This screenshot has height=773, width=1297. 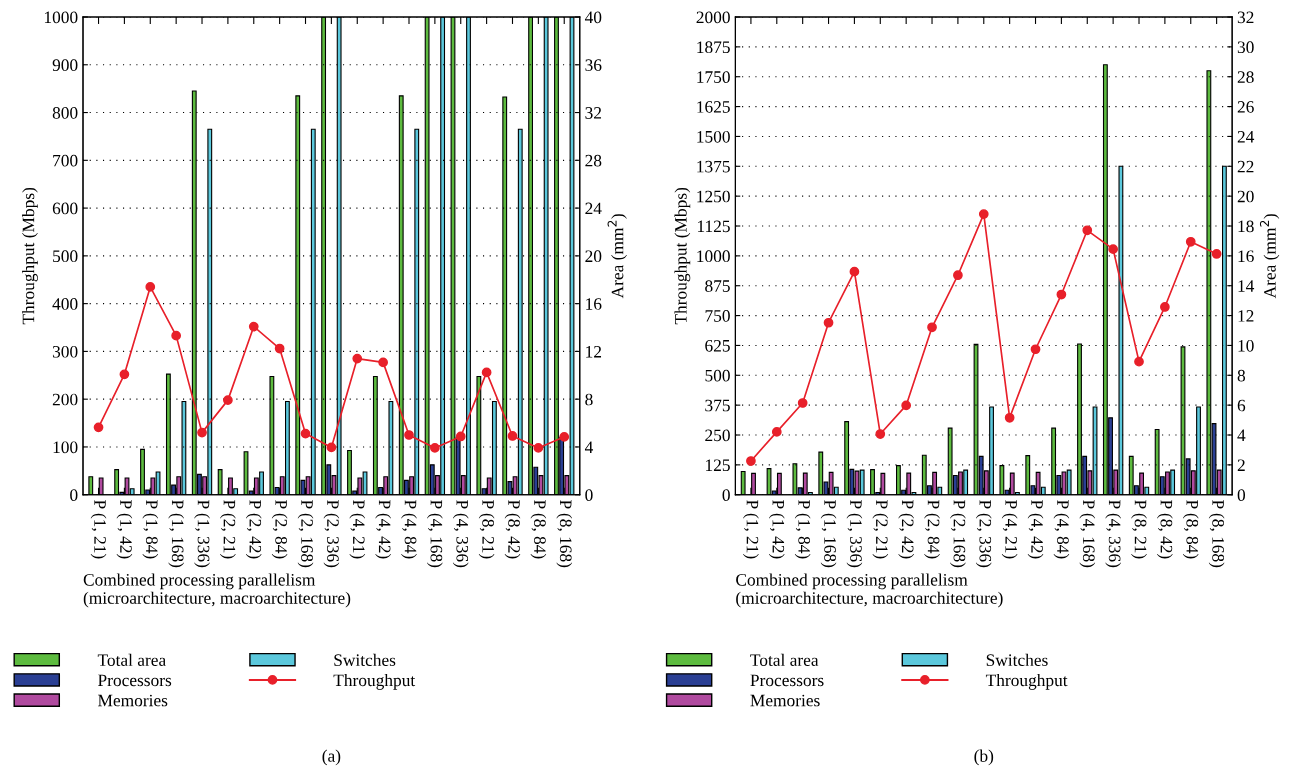 I want to click on y-tick-label: 250, so click(x=717, y=435).